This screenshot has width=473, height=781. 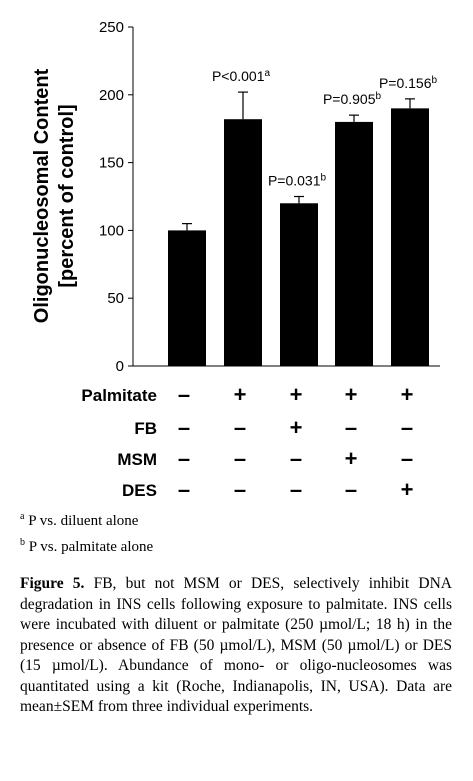 What do you see at coordinates (42, 195) in the screenshot?
I see `y-axis-label-line1: Oligonucleosomal Content` at bounding box center [42, 195].